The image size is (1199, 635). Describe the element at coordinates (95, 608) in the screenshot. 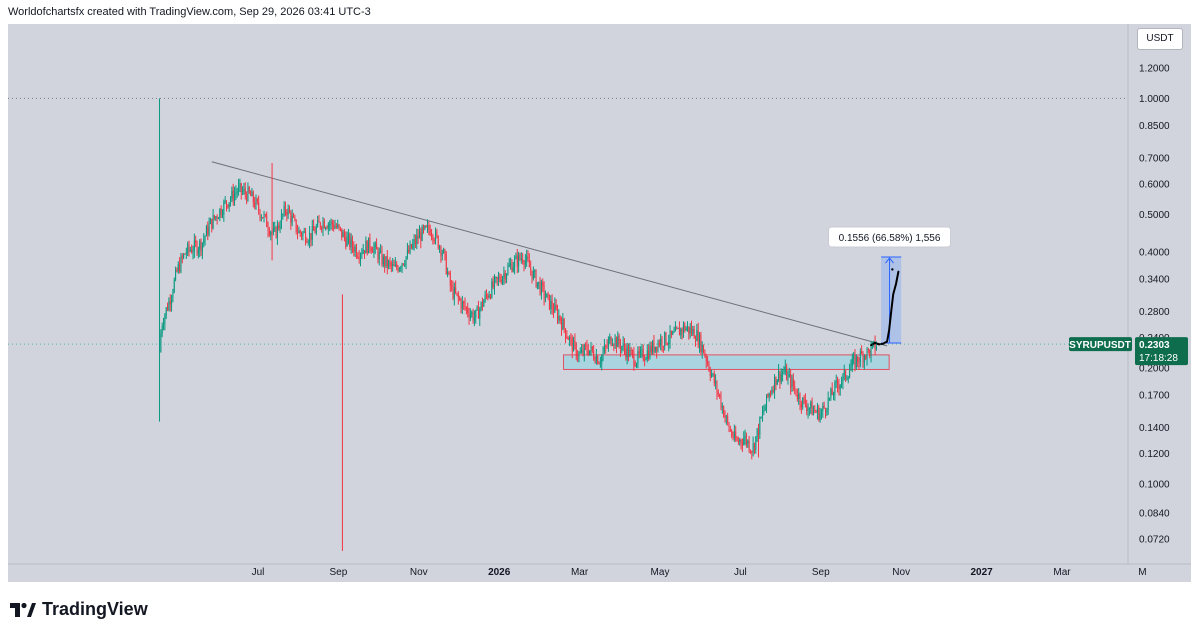

I see `brand-name: TradingView` at that location.